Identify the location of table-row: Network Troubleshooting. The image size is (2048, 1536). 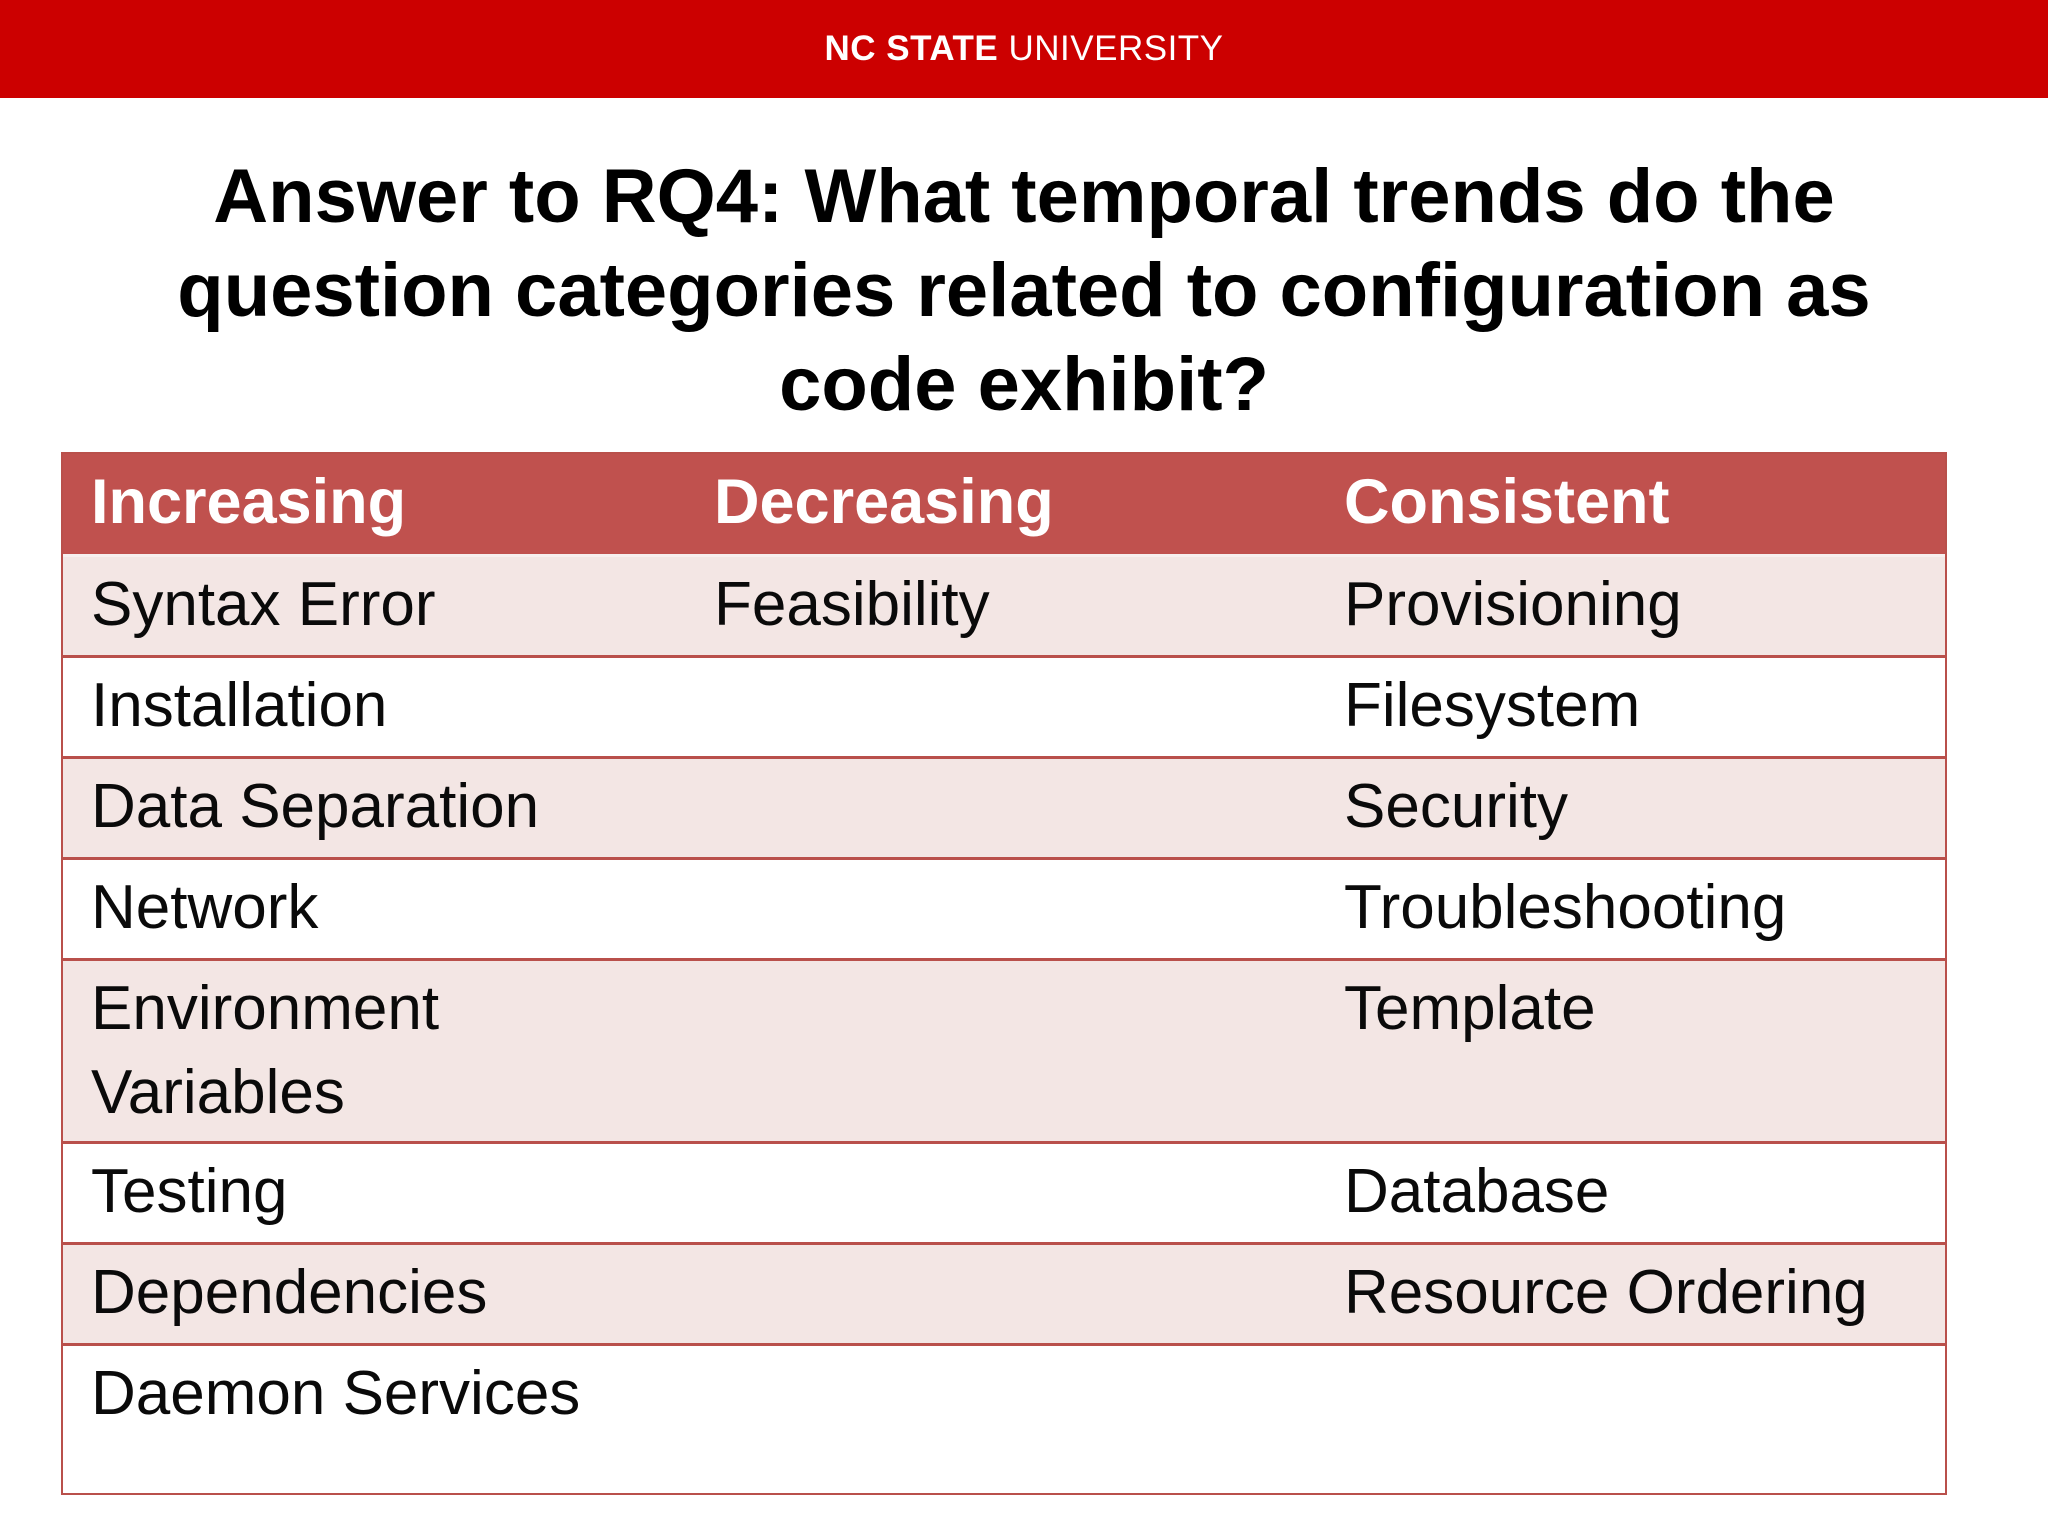
(1004, 907).